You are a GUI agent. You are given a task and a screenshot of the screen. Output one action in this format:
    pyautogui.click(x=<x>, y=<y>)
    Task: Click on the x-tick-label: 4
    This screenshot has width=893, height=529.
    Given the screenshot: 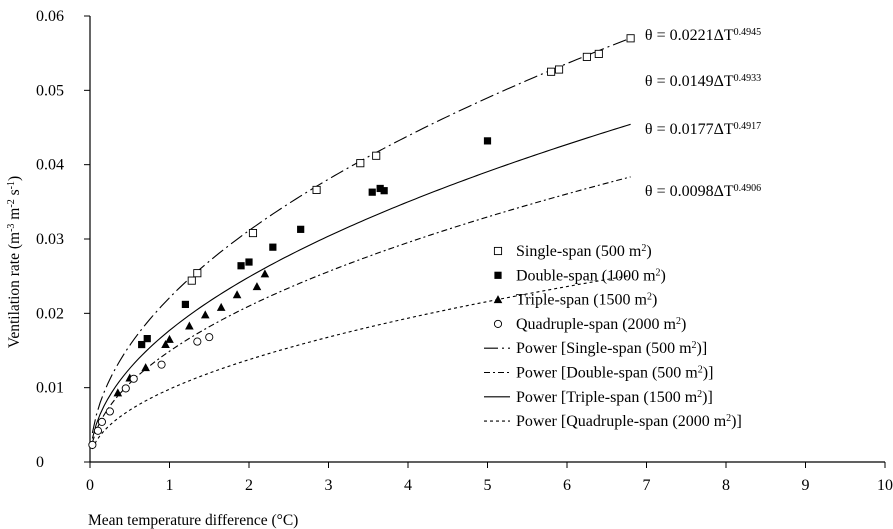 What is the action you would take?
    pyautogui.click(x=408, y=485)
    